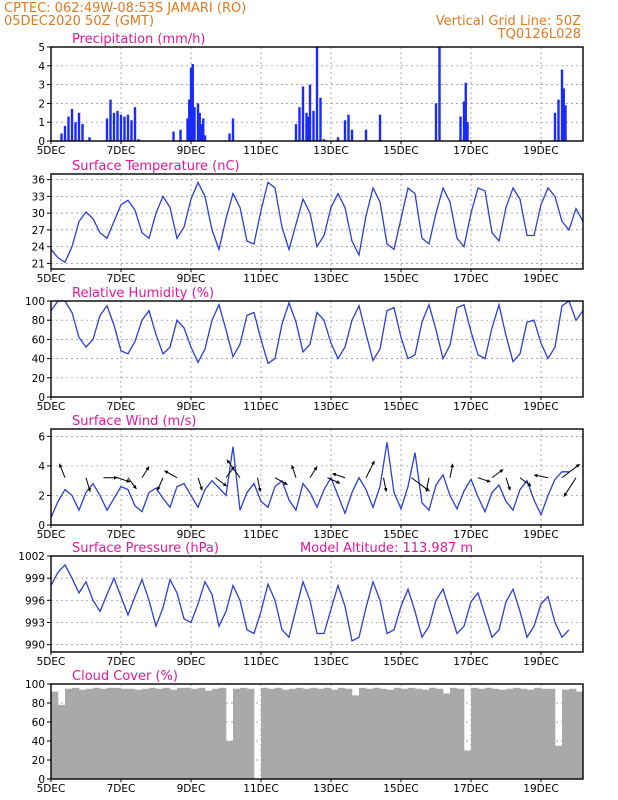 The width and height of the screenshot is (618, 800). What do you see at coordinates (156, 166) in the screenshot?
I see `panel-title-temp: Surface Temperature (nC)` at bounding box center [156, 166].